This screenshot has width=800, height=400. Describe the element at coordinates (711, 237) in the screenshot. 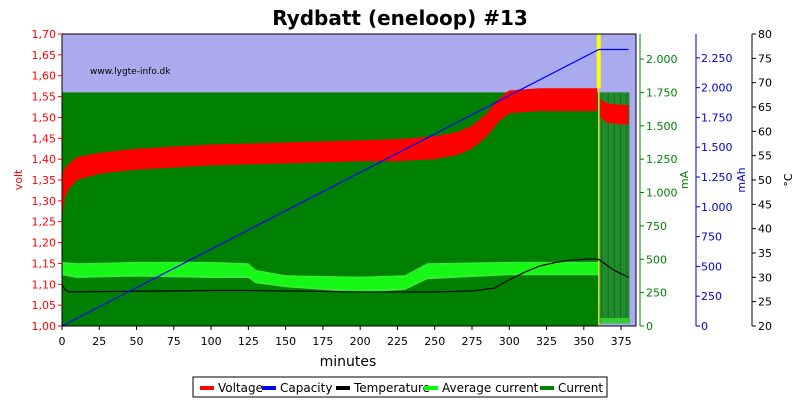

I see `mah-tick-label: 750` at that location.